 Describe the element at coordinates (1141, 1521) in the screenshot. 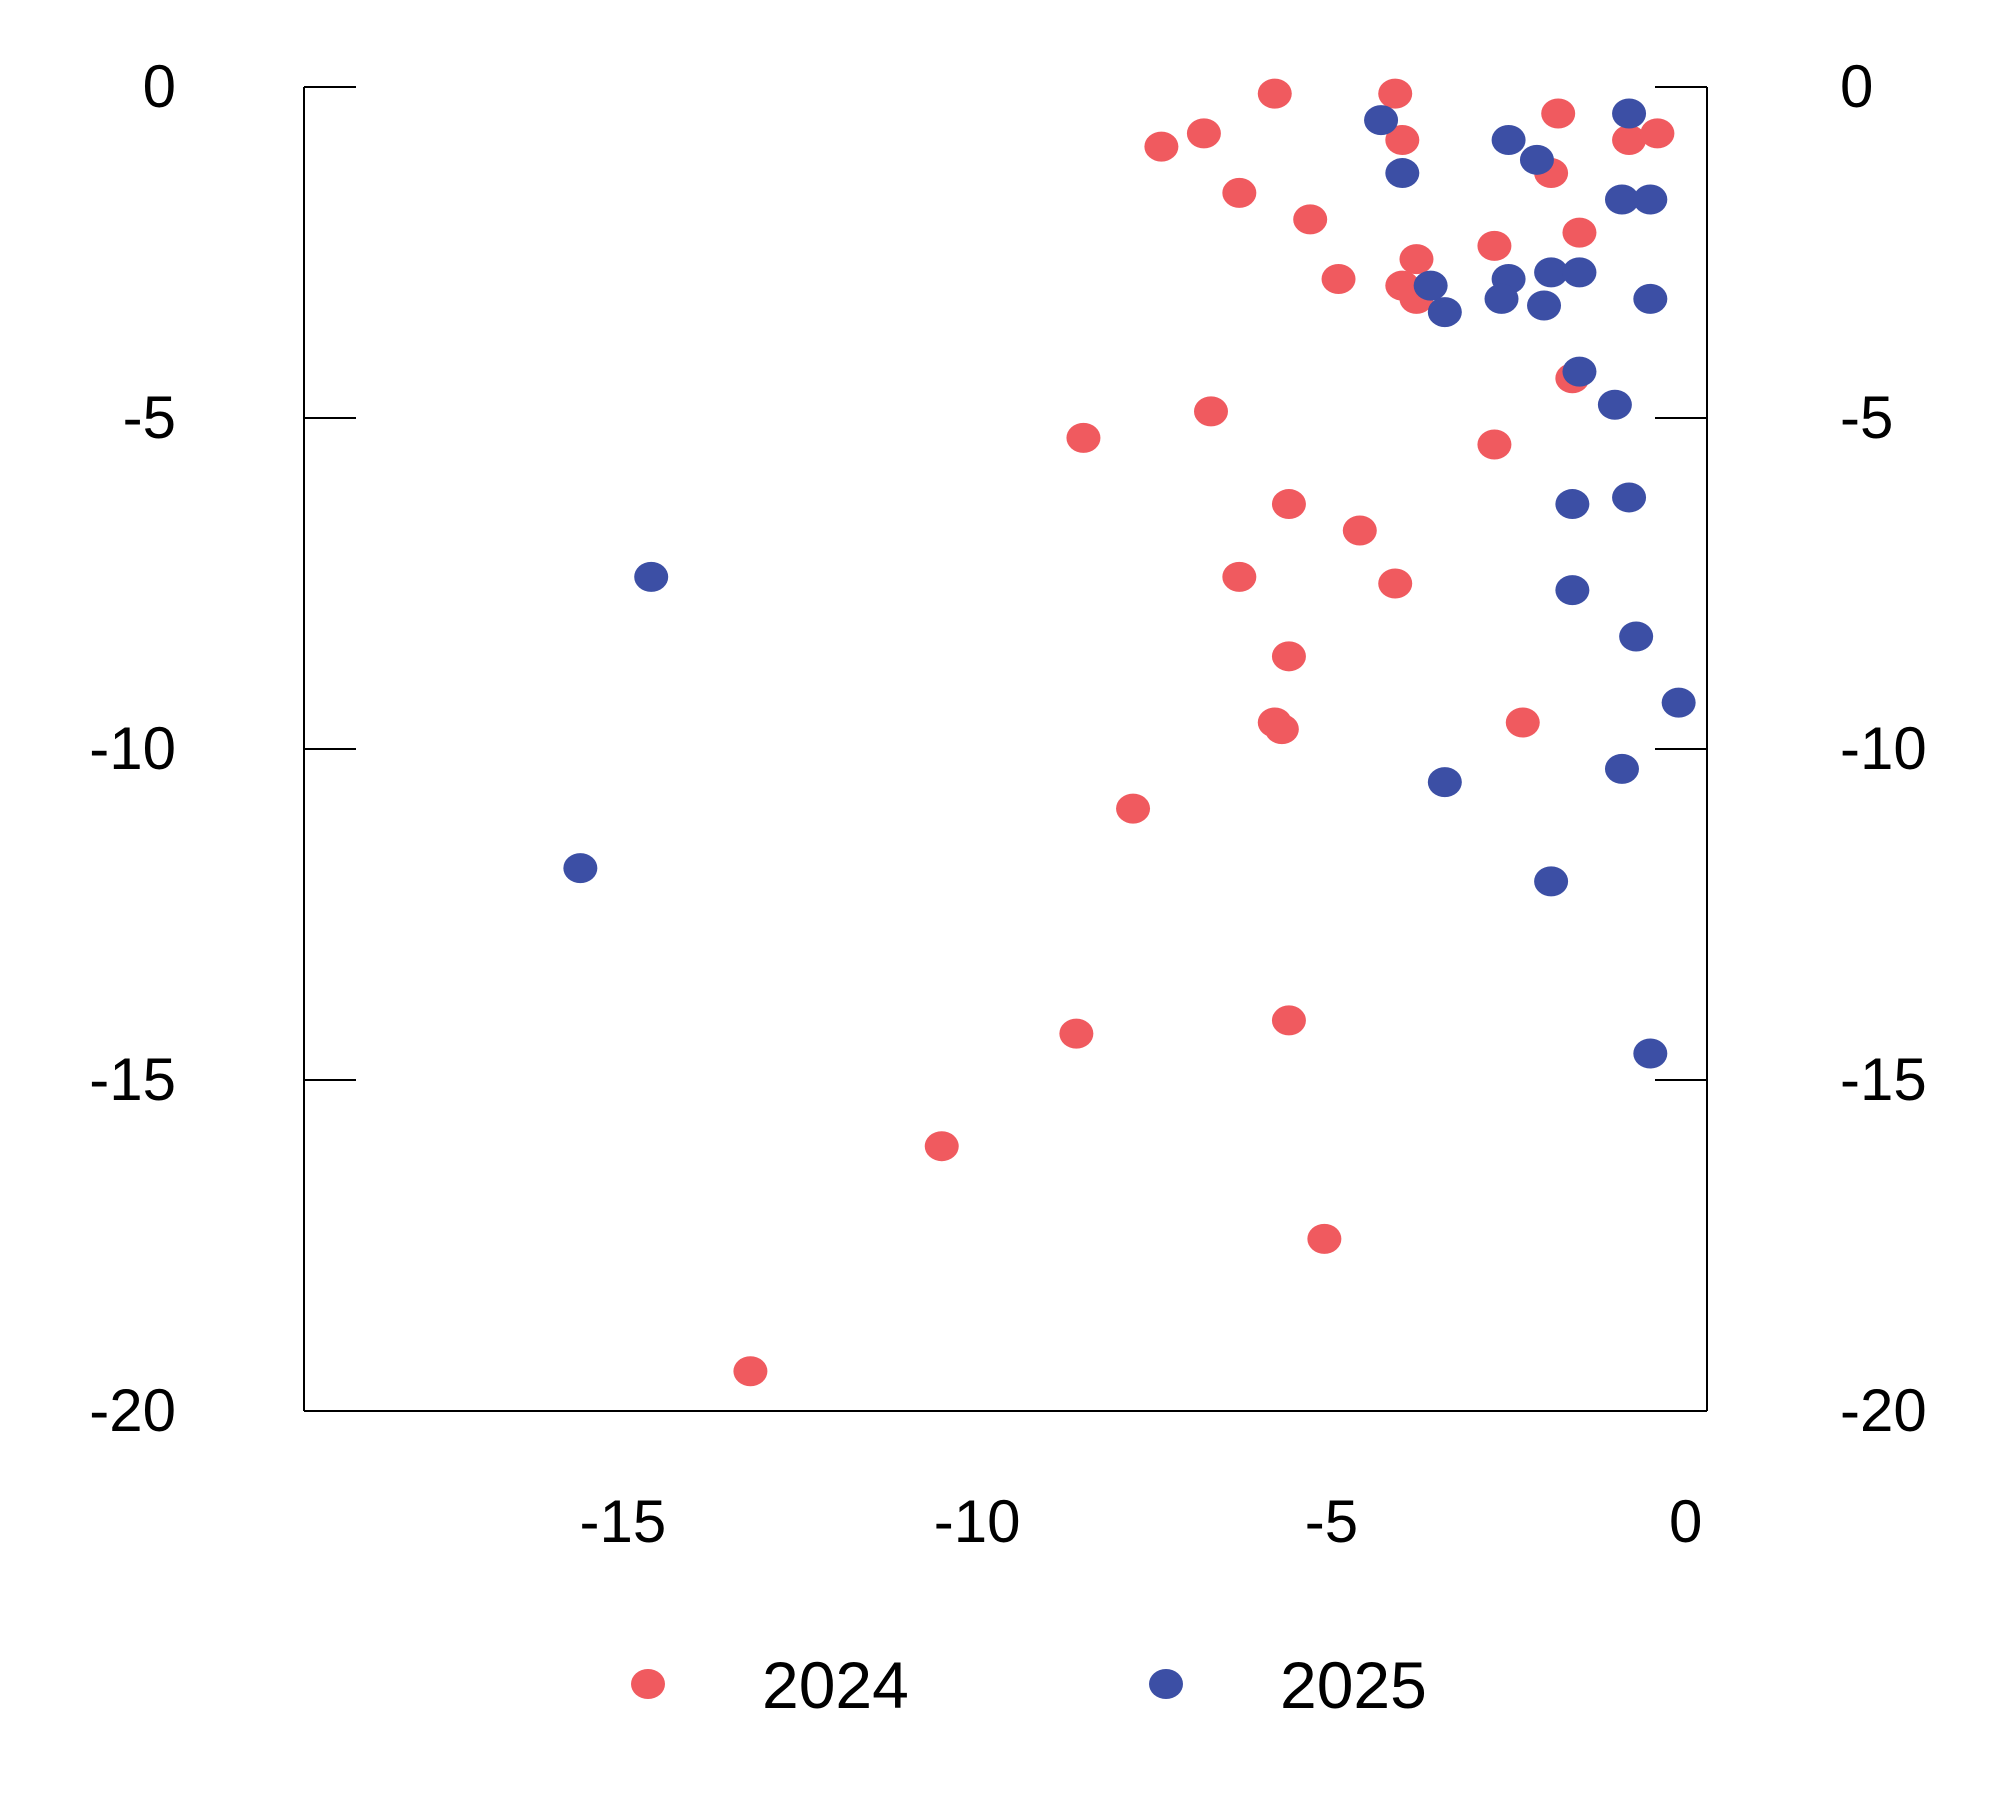

I see `x-axis-ticks: -15 -10 -5 0` at that location.